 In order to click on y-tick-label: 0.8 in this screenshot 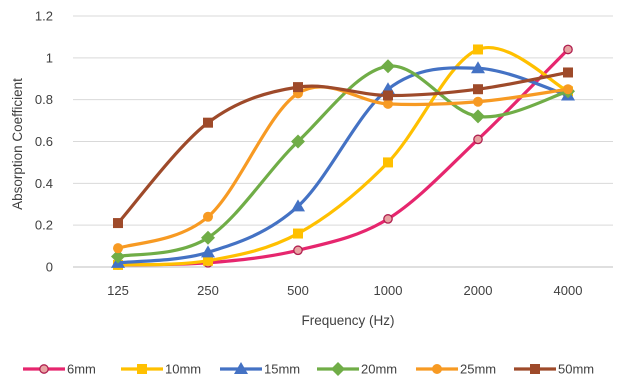, I will do `click(44, 99)`.